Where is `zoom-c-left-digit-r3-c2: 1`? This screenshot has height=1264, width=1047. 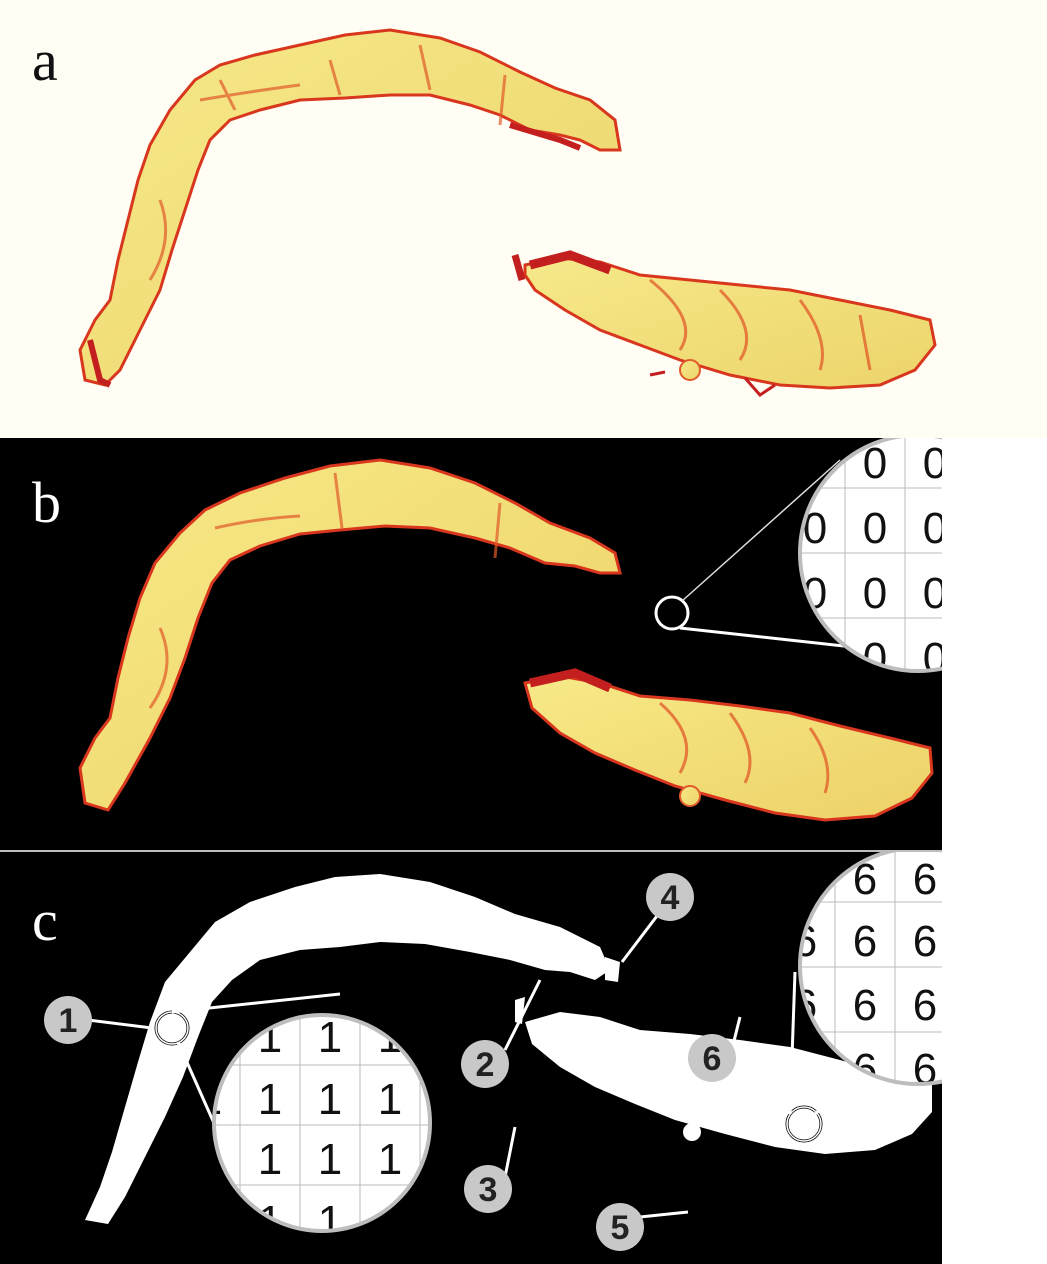 zoom-c-left-digit-r3-c2: 1 is located at coordinates (330, 1221).